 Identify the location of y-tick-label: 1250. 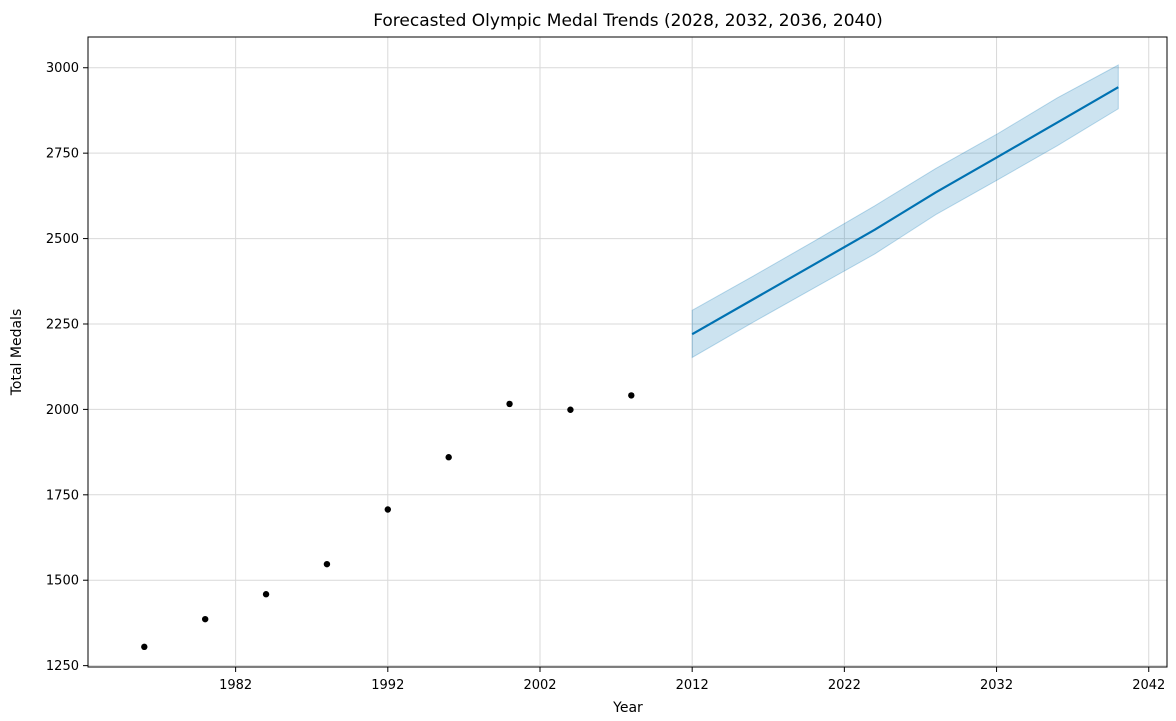
(62, 666).